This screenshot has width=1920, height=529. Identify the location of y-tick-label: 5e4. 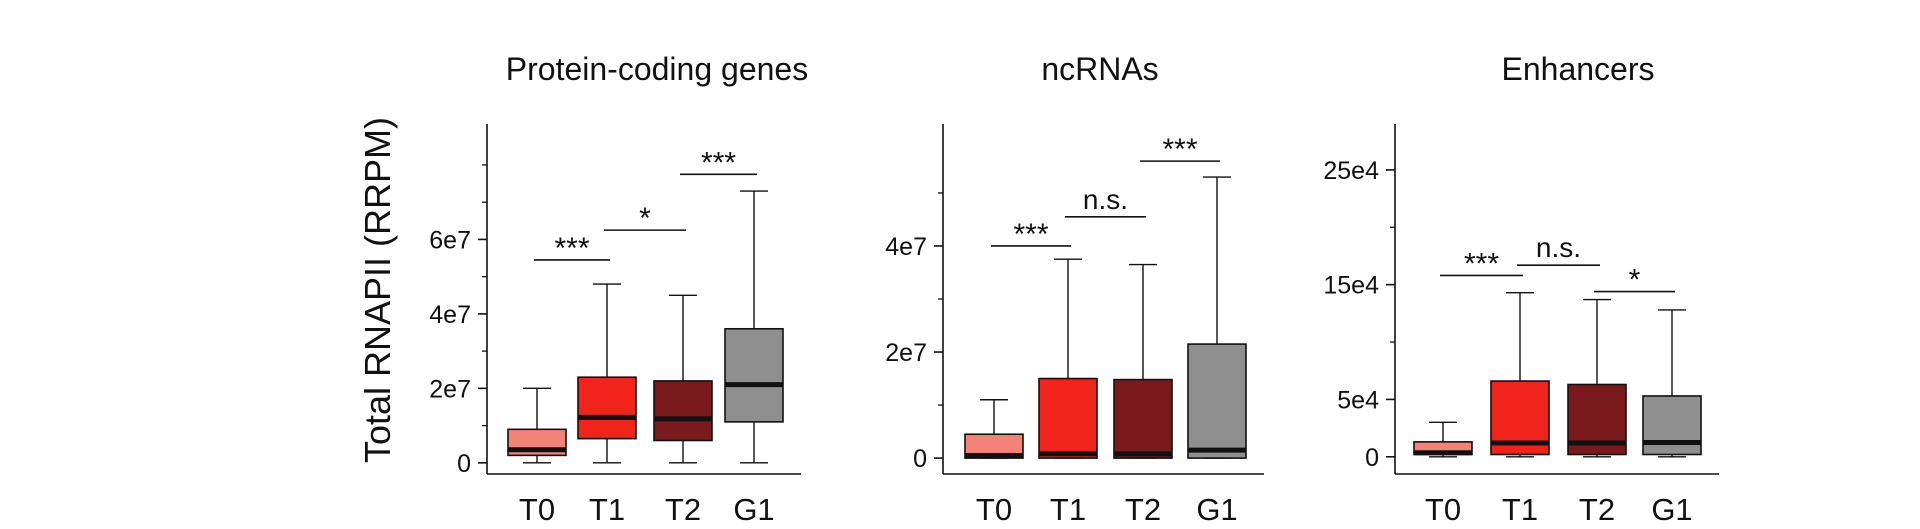
(1358, 400).